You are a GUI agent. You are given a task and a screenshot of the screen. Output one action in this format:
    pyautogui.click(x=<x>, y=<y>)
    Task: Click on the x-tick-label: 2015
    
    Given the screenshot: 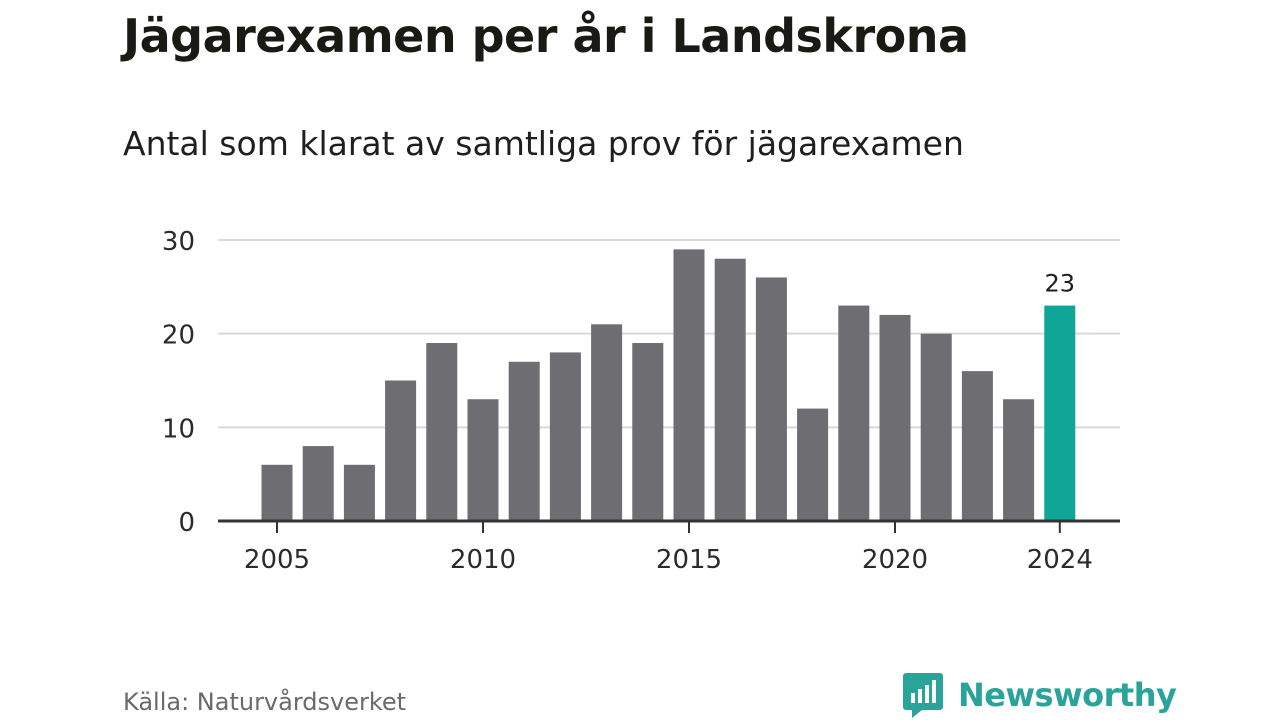 What is the action you would take?
    pyautogui.click(x=689, y=560)
    